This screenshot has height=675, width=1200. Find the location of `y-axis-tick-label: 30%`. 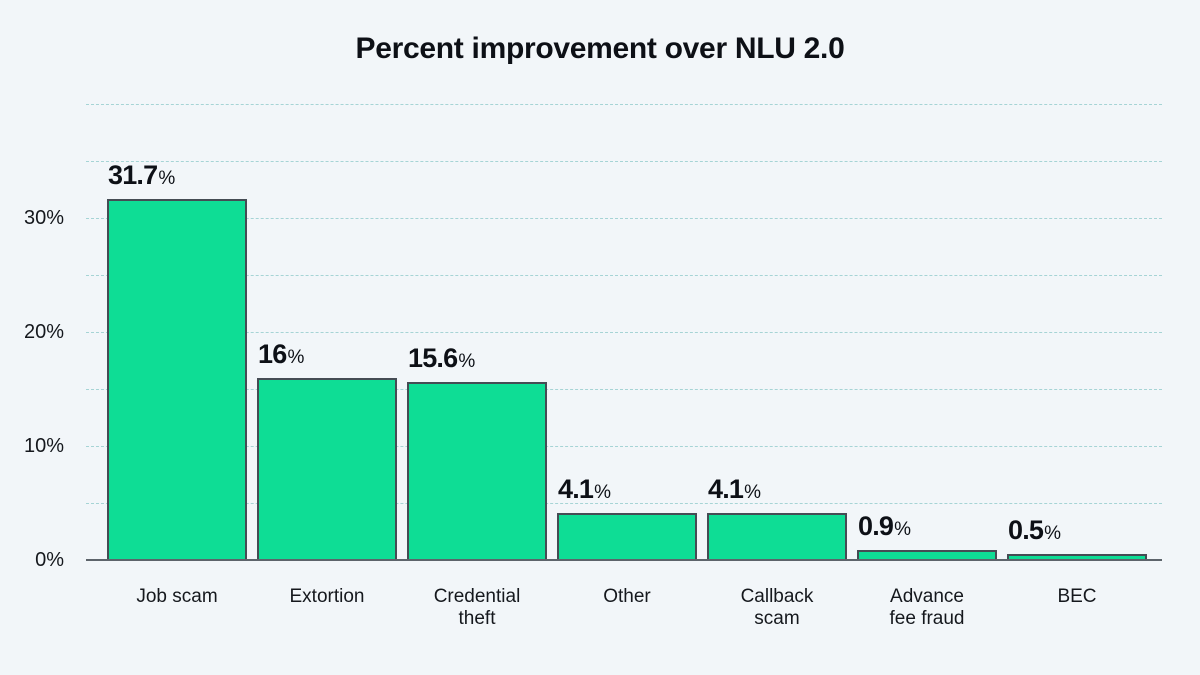

y-axis-tick-label: 30% is located at coordinates (43, 218).